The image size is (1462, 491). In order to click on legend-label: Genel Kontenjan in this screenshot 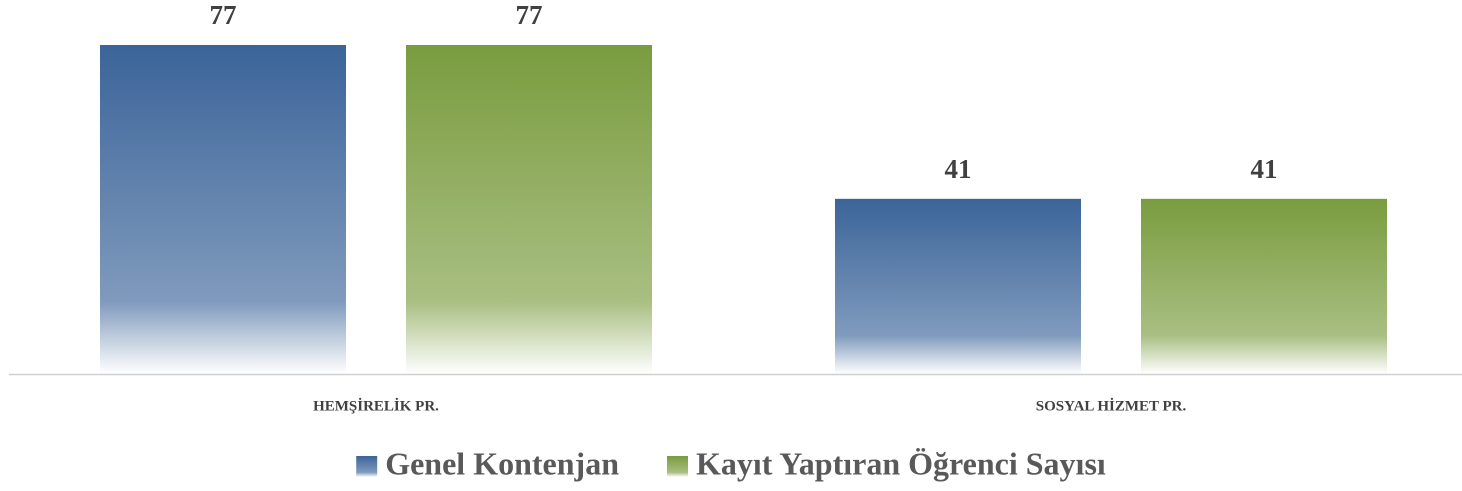, I will do `click(502, 463)`.